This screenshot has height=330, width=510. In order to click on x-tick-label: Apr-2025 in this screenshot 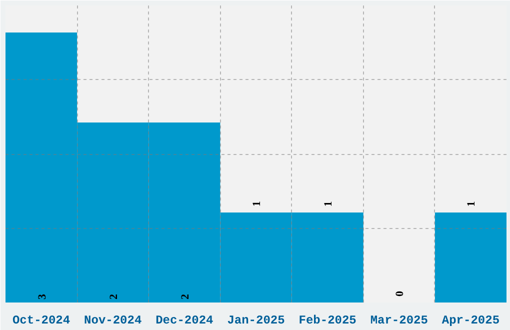, I will do `click(471, 321)`.